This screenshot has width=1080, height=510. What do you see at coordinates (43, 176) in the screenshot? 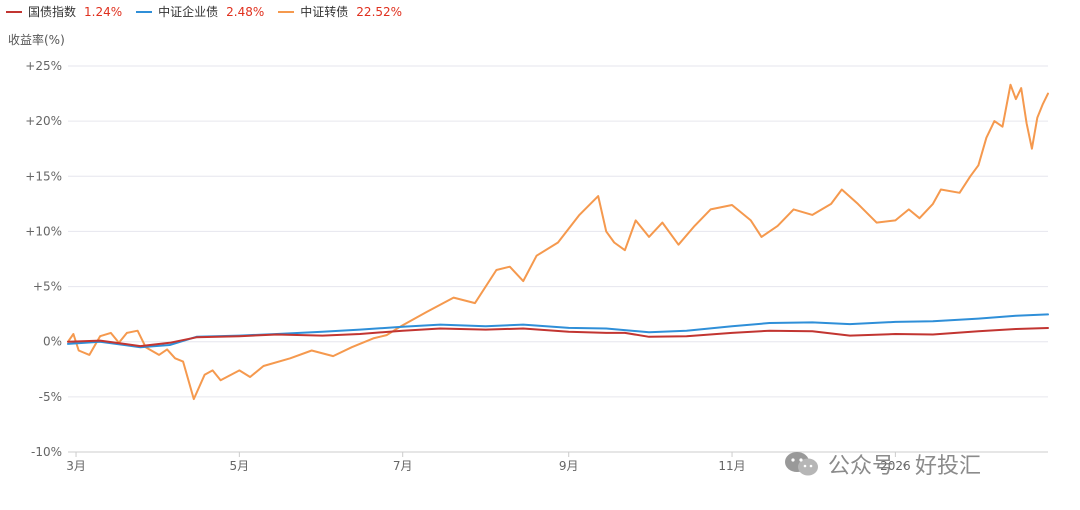
I see `y-tick-label: +15%` at bounding box center [43, 176].